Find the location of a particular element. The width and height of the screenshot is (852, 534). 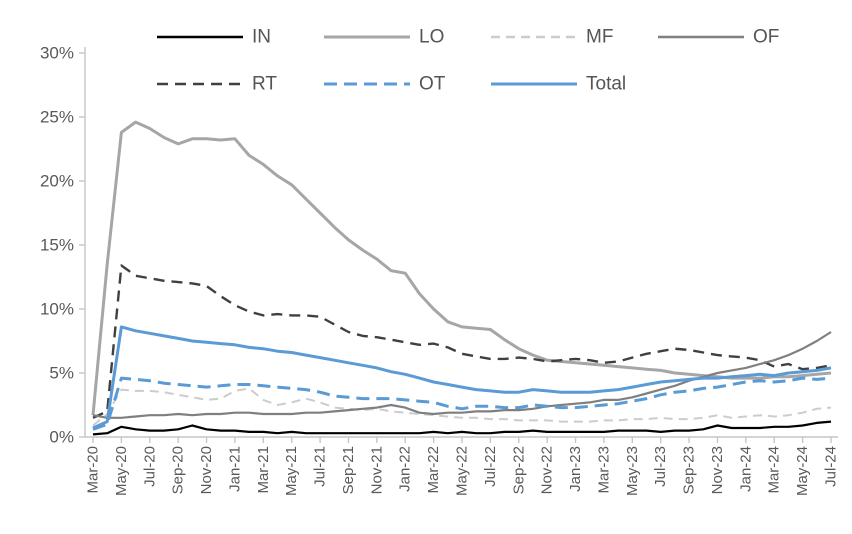

x-tick-label: Mar-22 is located at coordinates (433, 470).